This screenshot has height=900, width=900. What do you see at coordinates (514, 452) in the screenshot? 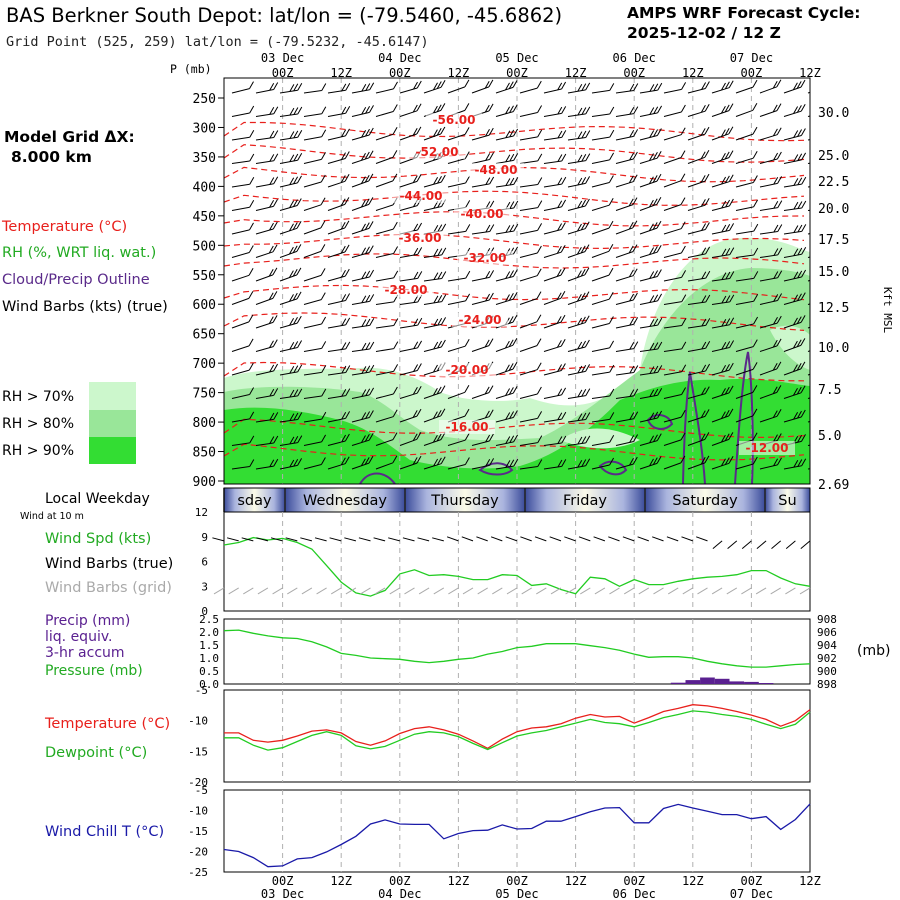
I see `temperature-contour` at bounding box center [514, 452].